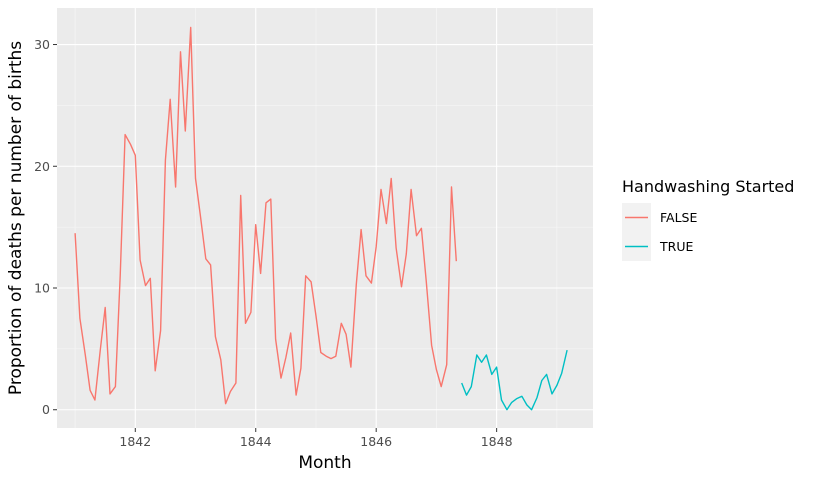  Describe the element at coordinates (678, 217) in the screenshot. I see `legend-label-false: FALSE` at that location.